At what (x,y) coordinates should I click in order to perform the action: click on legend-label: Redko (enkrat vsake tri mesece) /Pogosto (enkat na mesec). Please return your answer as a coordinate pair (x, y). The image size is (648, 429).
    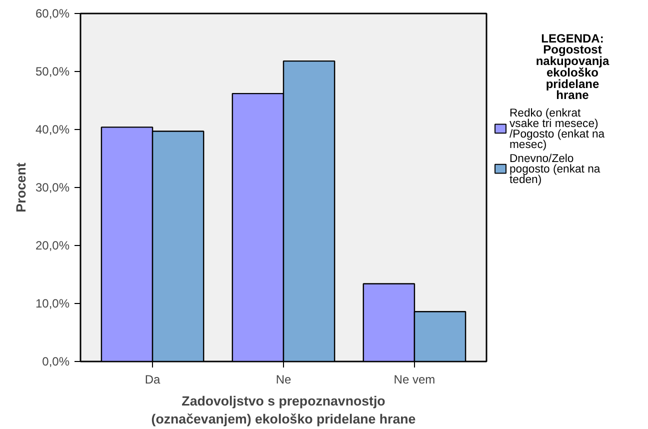
    Looking at the image, I should click on (558, 130).